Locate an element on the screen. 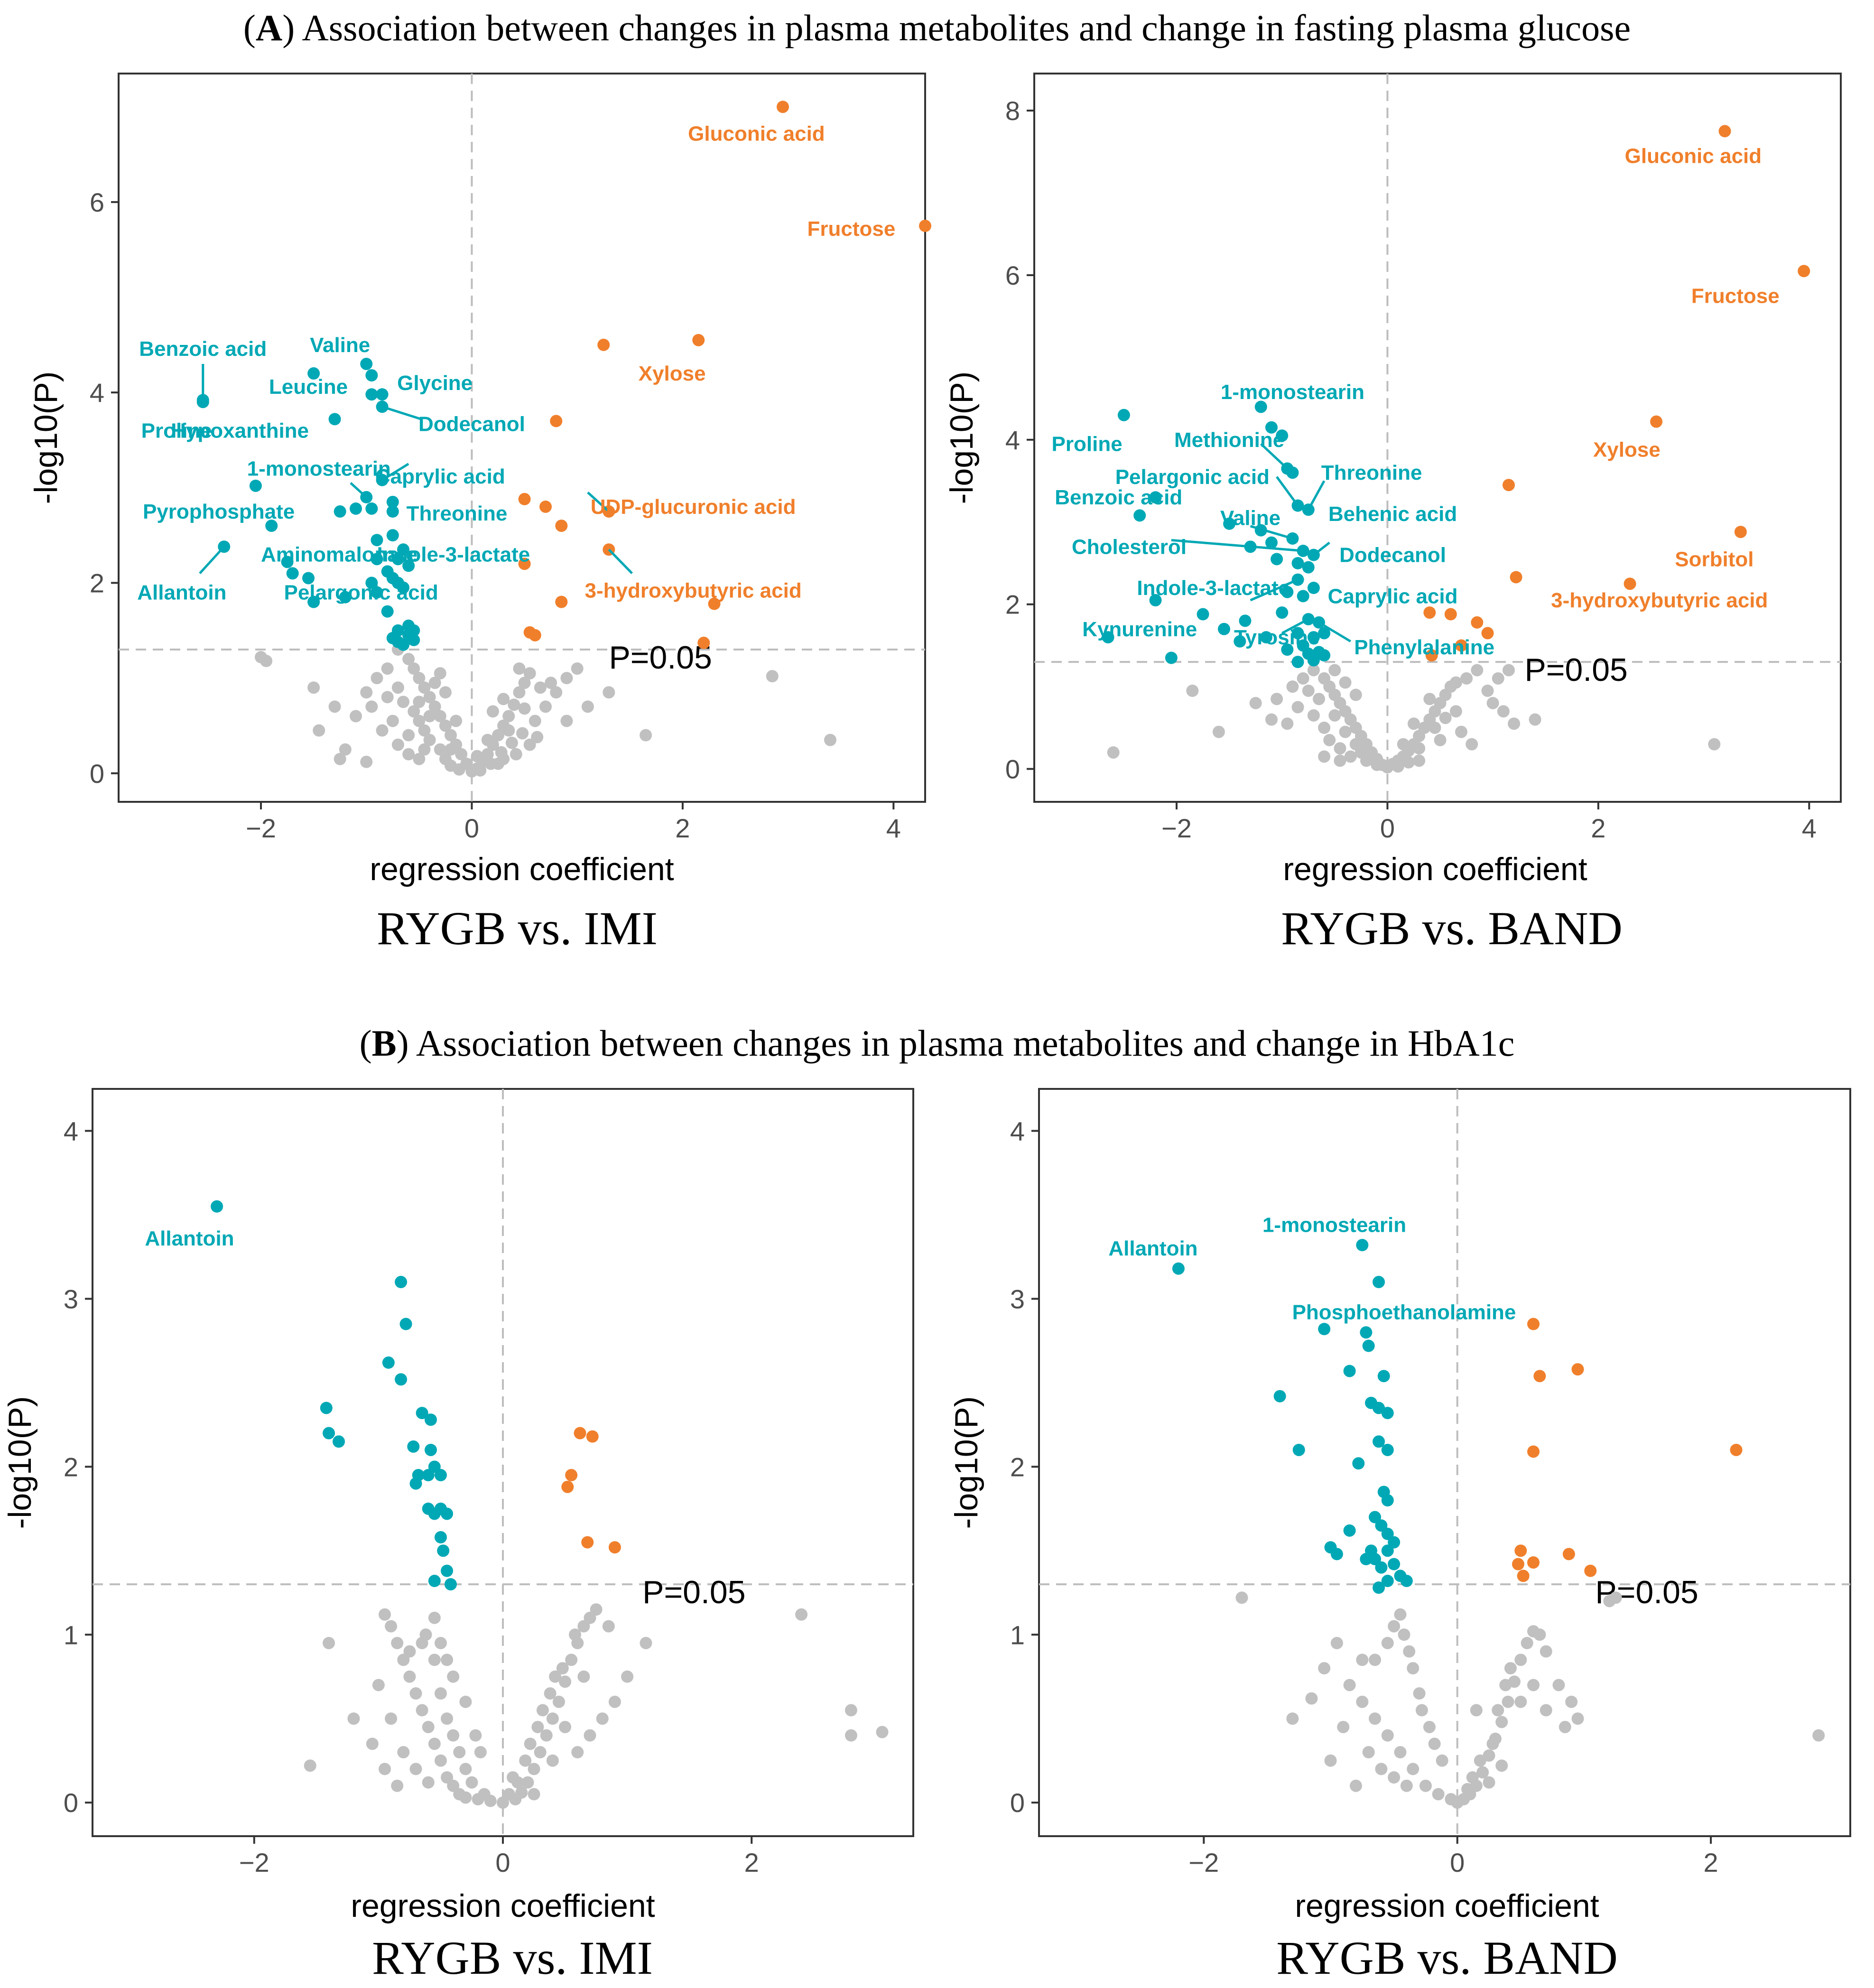 The image size is (1874, 1988). point-label: Threonine is located at coordinates (458, 513).